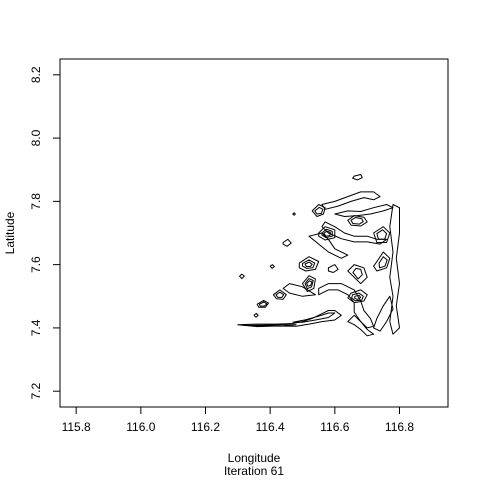 The width and height of the screenshot is (480, 480). Describe the element at coordinates (254, 471) in the screenshot. I see `plot-subtitle: Iteration 61` at that location.